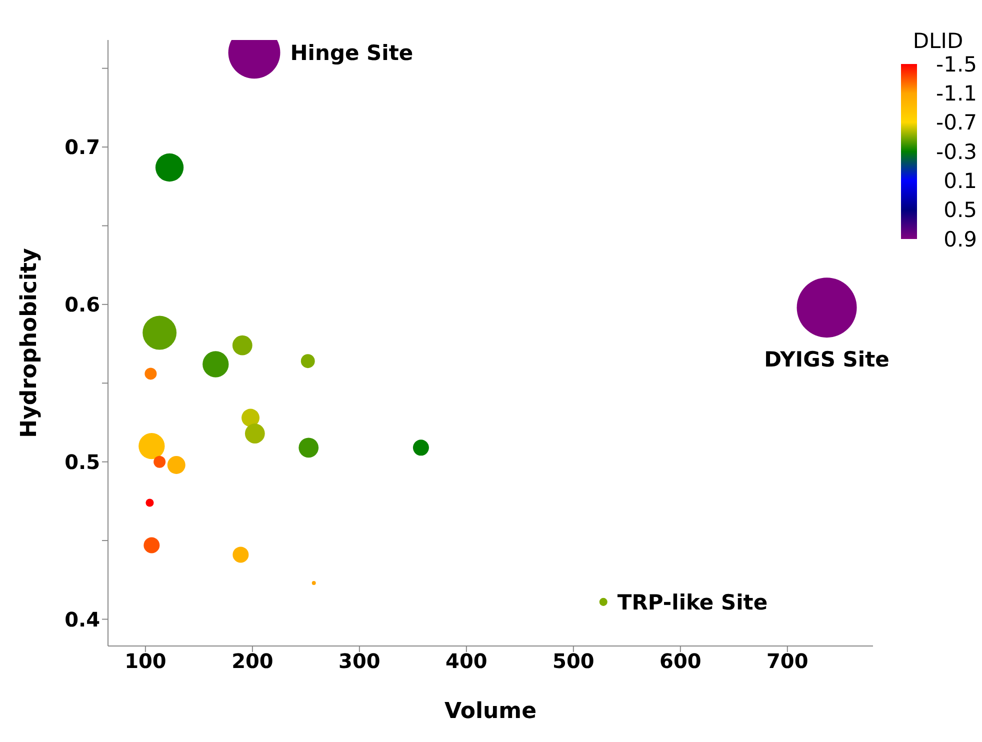 Image resolution: width=982 pixels, height=742 pixels. I want to click on annotation: DYIGS Site, so click(827, 359).